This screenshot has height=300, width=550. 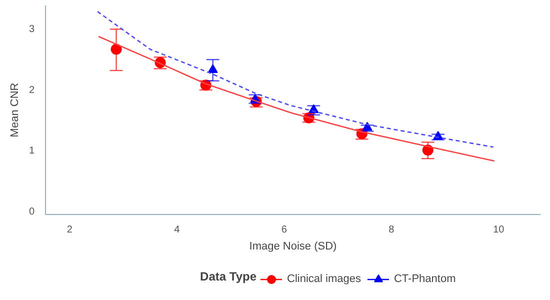 I want to click on y-tick-label: 2, so click(x=31, y=90).